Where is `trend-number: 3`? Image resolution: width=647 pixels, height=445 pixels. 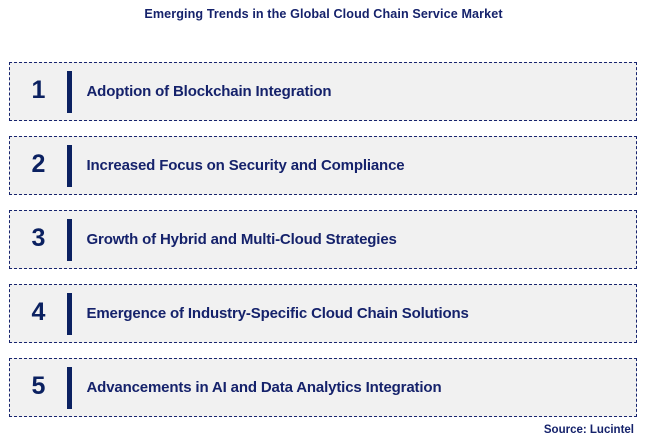 trend-number: 3 is located at coordinates (38, 238).